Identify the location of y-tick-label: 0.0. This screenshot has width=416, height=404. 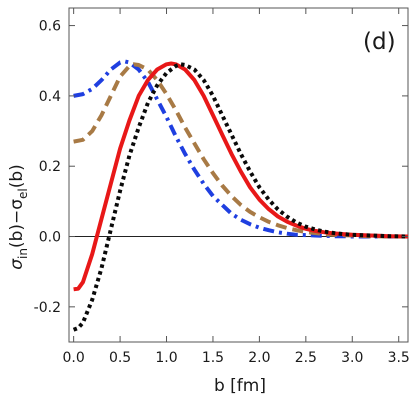
(50, 238).